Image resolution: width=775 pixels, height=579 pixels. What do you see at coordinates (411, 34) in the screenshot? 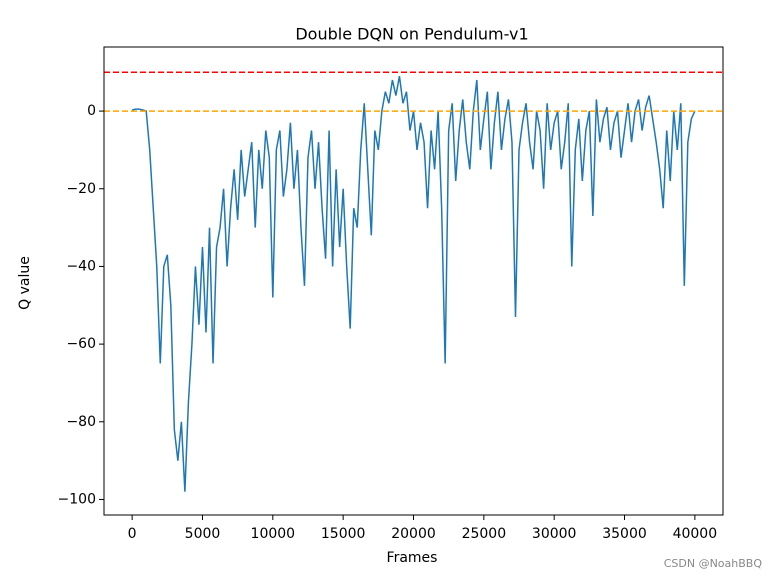
I see `chart-title: Double DQN on Pendulum-v1` at bounding box center [411, 34].